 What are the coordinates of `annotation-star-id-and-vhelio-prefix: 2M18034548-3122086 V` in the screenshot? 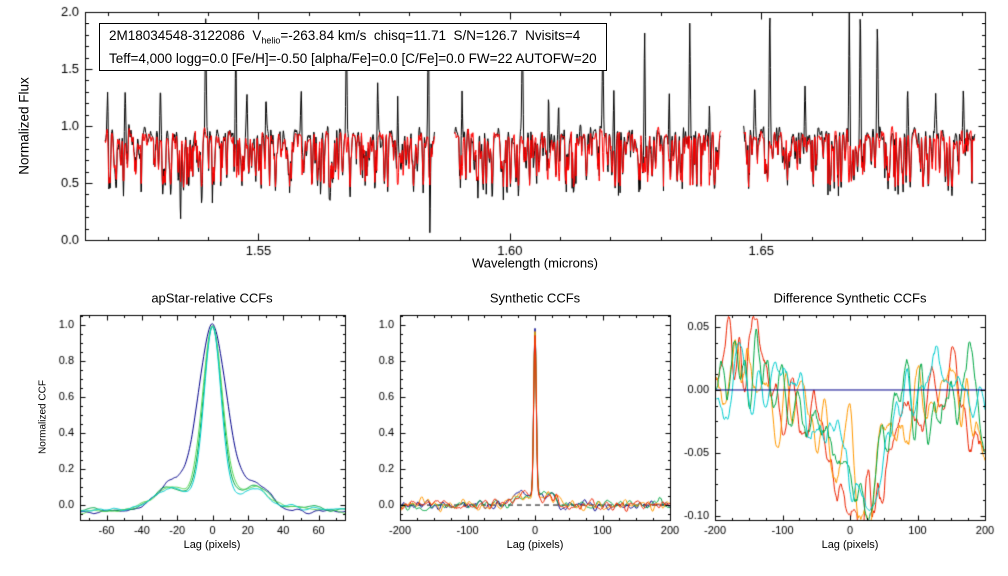 It's located at (185, 35).